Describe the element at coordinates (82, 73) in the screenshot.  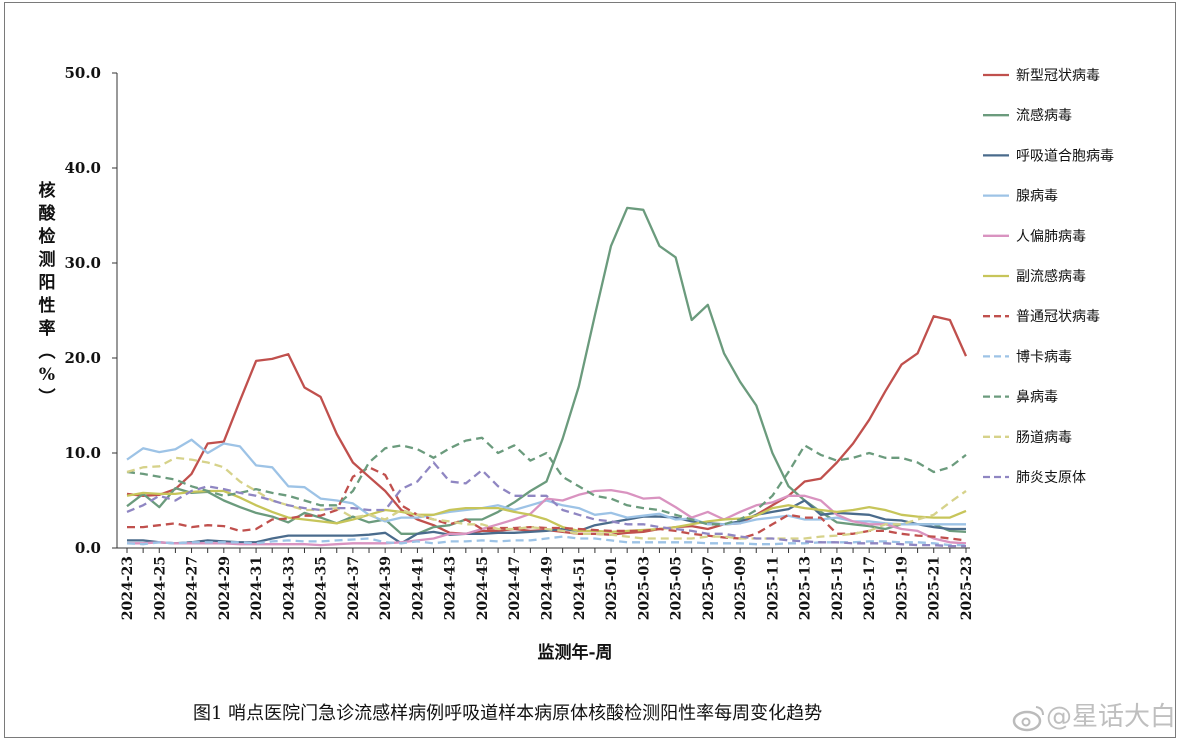
I see `y-tick-label: 50.0` at that location.